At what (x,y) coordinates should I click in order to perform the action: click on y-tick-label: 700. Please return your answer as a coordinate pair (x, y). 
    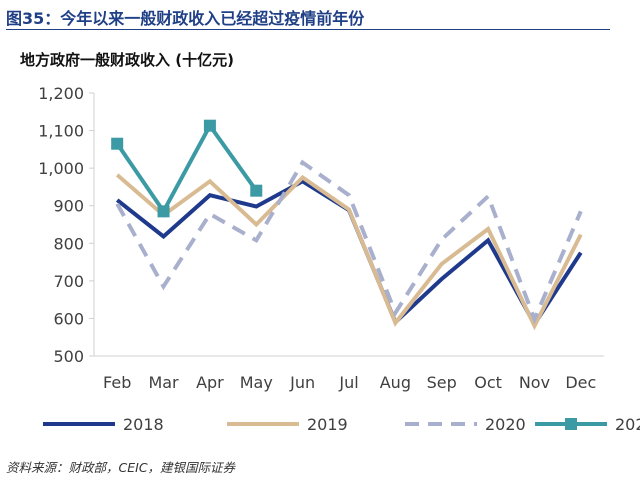
    Looking at the image, I should click on (68, 281).